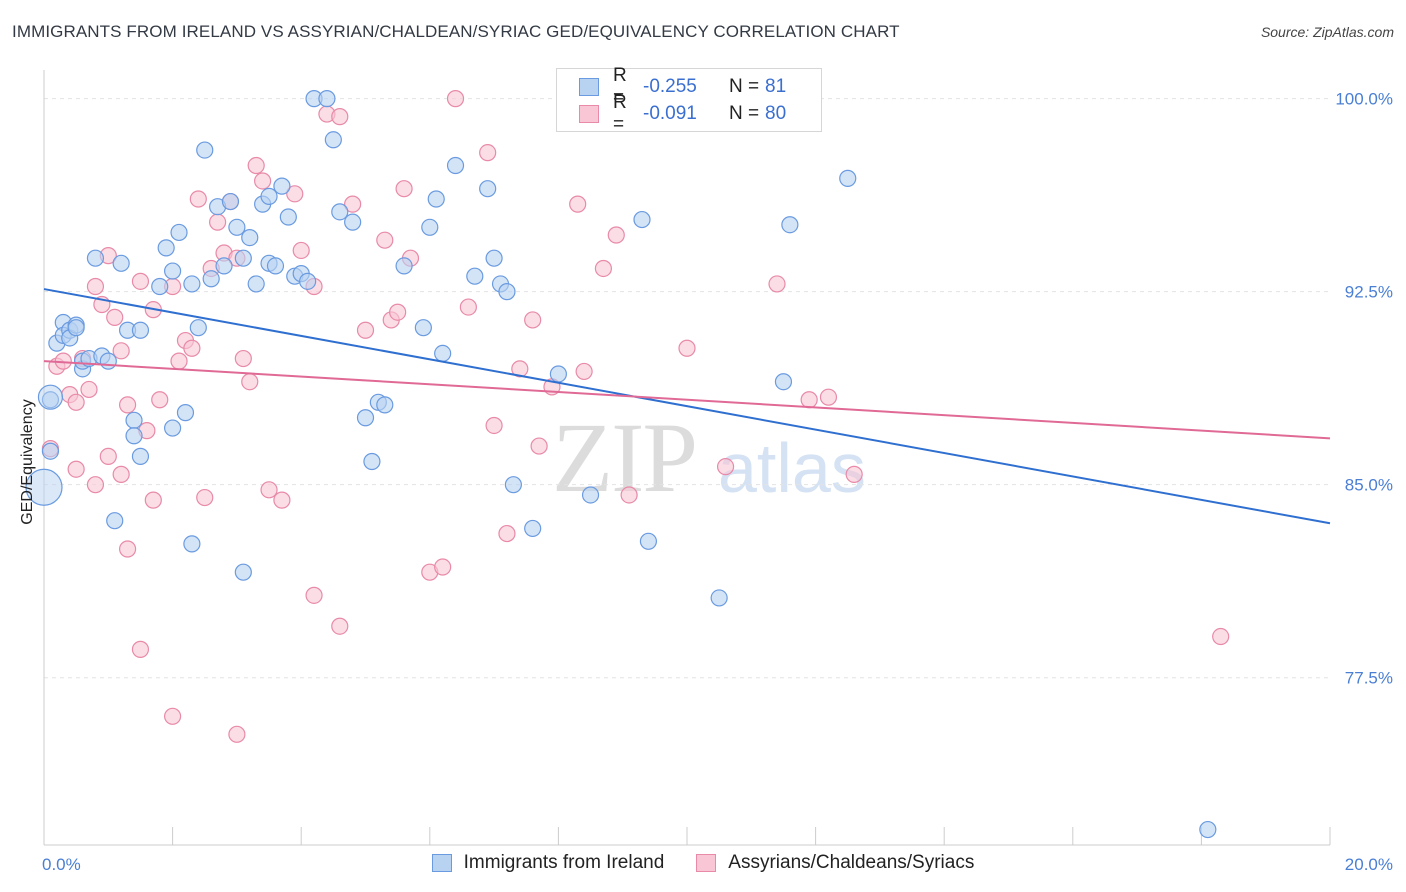 The image size is (1406, 892). I want to click on legend-item-assyrian: Assyrians/Chaldeans/Syriacs, so click(835, 863).